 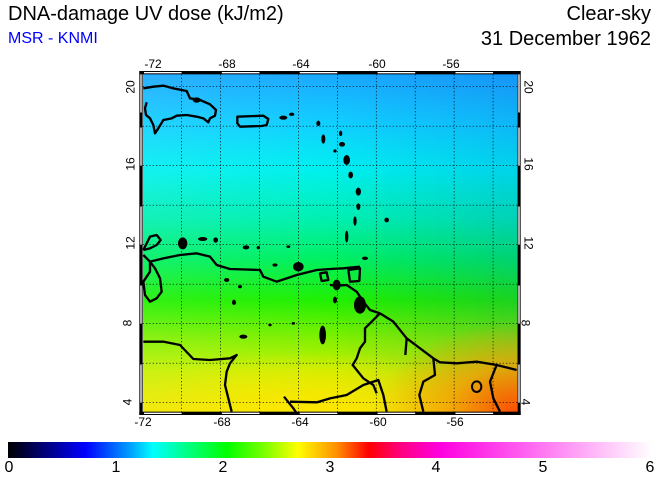 What do you see at coordinates (223, 467) in the screenshot?
I see `colorbar-label: 2` at bounding box center [223, 467].